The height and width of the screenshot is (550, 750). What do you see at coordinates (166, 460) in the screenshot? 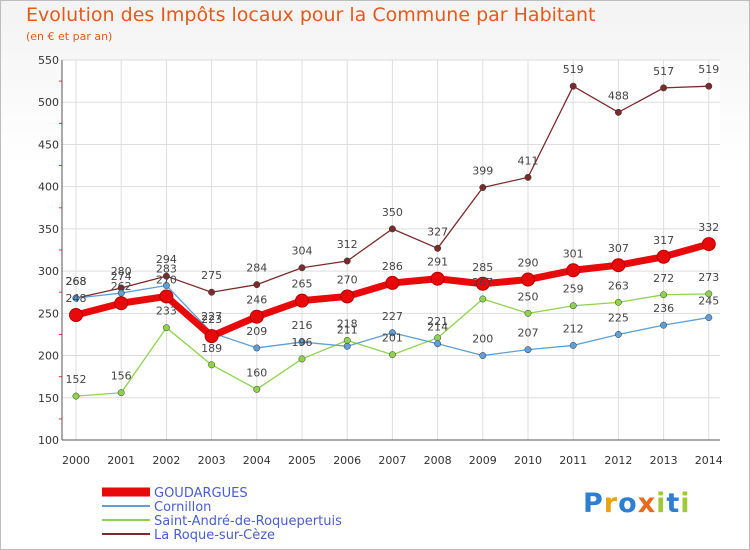
I see `x-tick-label: 2002` at bounding box center [166, 460].